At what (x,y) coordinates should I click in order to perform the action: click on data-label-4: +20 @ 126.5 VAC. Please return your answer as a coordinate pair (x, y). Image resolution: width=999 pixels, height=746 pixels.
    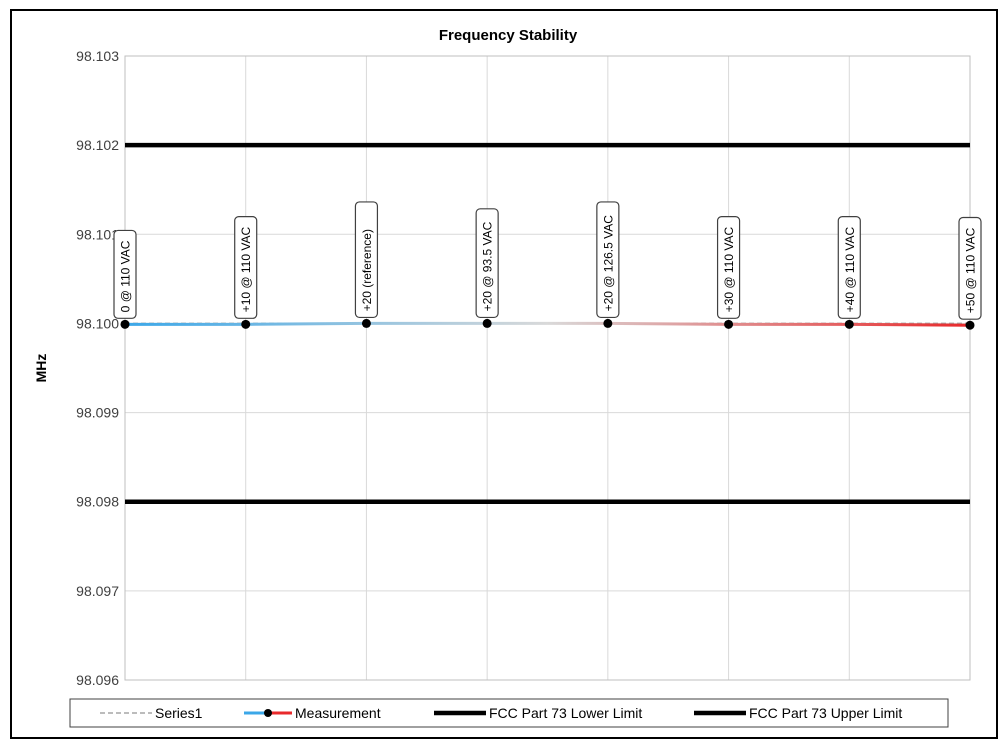
    Looking at the image, I should click on (608, 260).